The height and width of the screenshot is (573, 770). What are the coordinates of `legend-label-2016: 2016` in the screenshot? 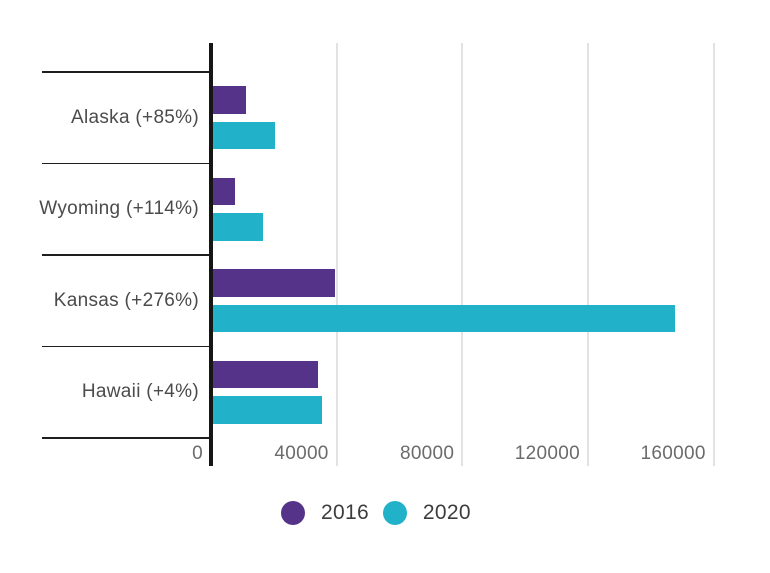 It's located at (345, 512).